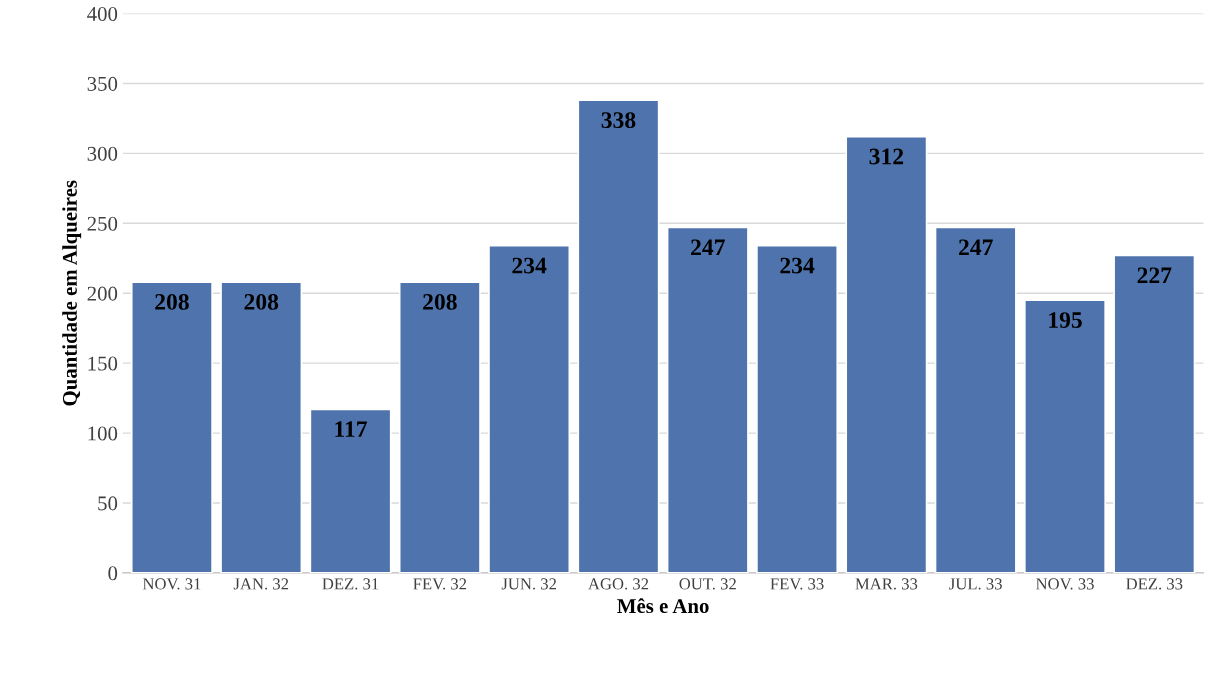 This screenshot has width=1228, height=678. What do you see at coordinates (1154, 275) in the screenshot?
I see `data-label: 227` at bounding box center [1154, 275].